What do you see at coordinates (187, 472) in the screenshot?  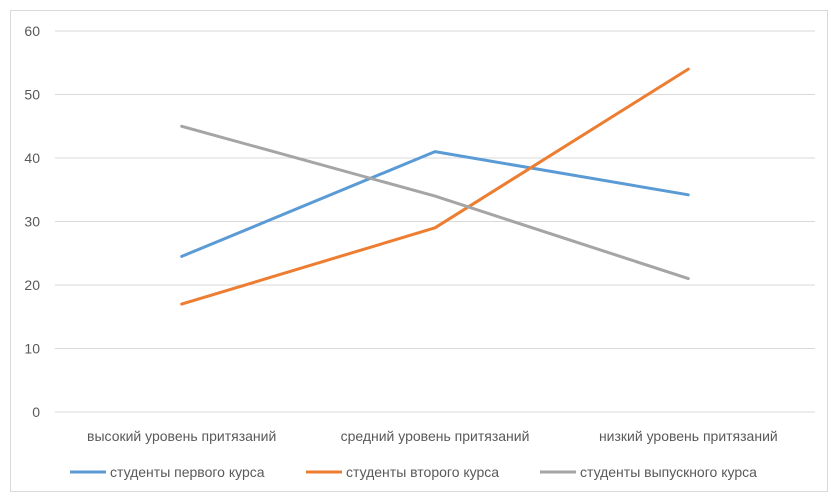 I see `legend-label-1: студенты первого курса` at bounding box center [187, 472].